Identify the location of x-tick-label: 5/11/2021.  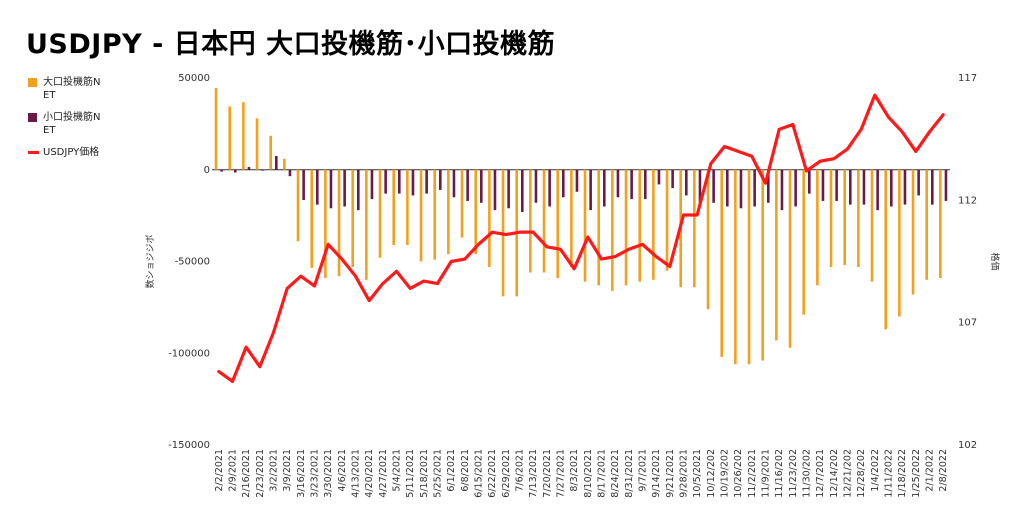
(410, 473).